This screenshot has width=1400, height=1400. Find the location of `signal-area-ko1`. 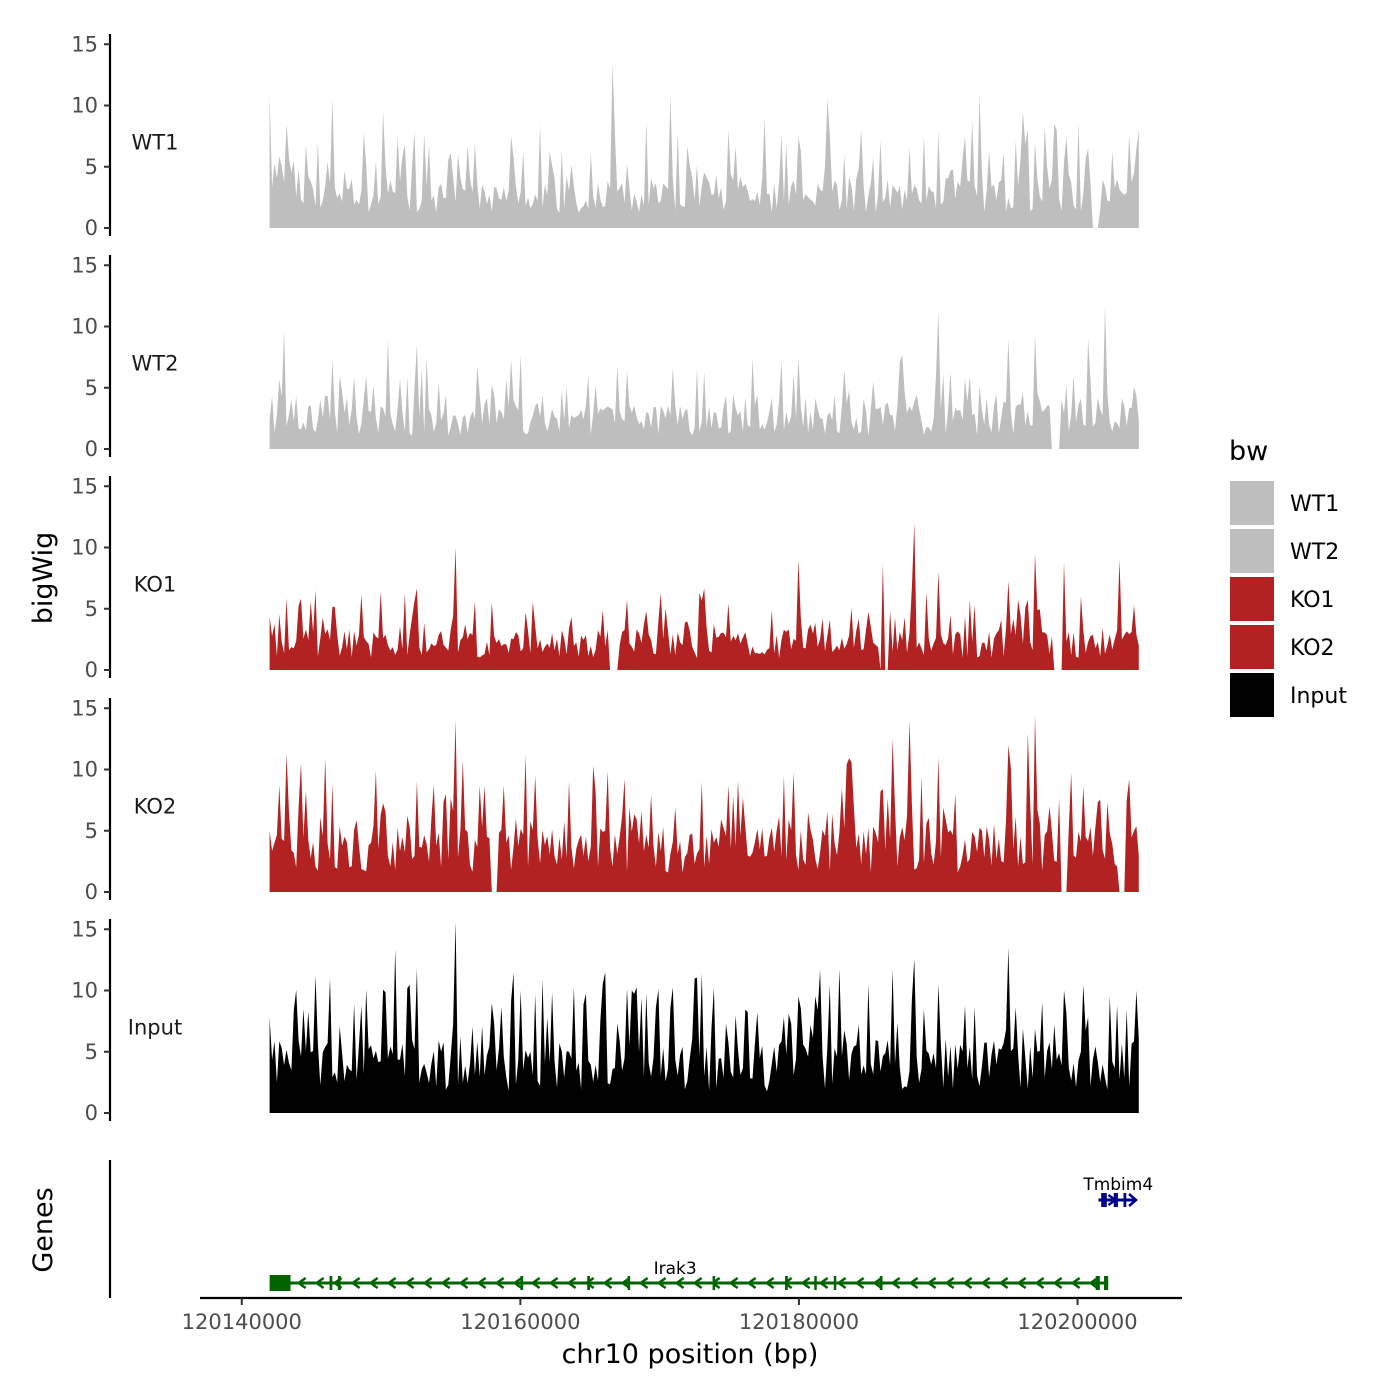

signal-area-ko1 is located at coordinates (704, 596).